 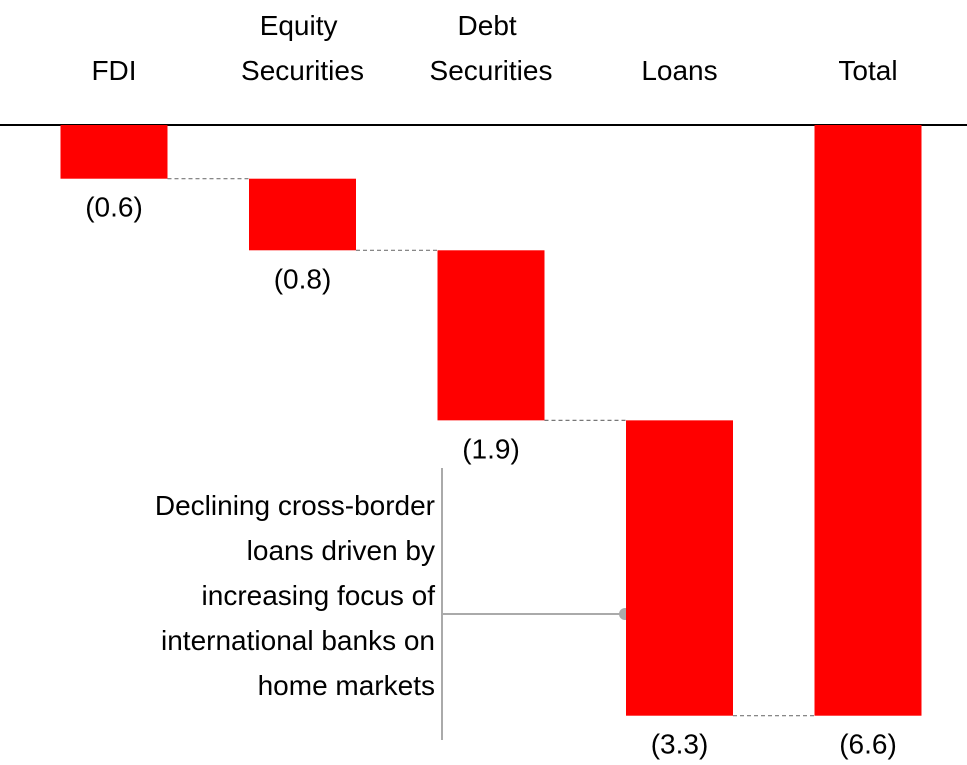 I want to click on annotation-text: international banks on, so click(x=298, y=640).